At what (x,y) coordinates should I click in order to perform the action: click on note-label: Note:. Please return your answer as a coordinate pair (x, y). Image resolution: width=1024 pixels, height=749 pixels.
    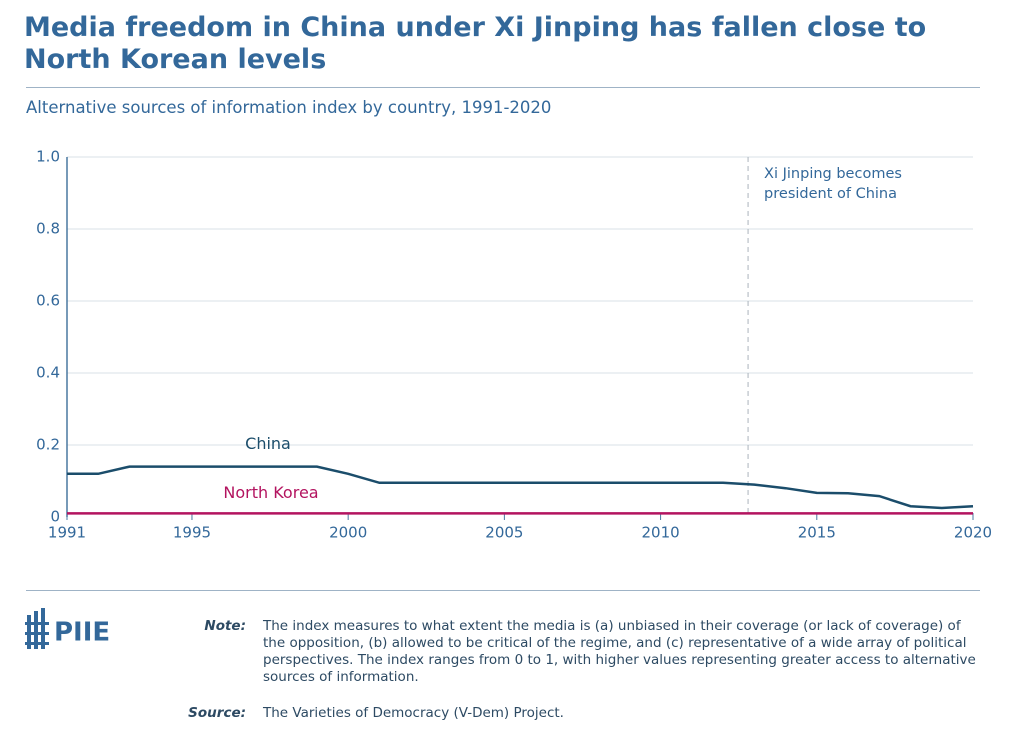
    Looking at the image, I should click on (225, 626).